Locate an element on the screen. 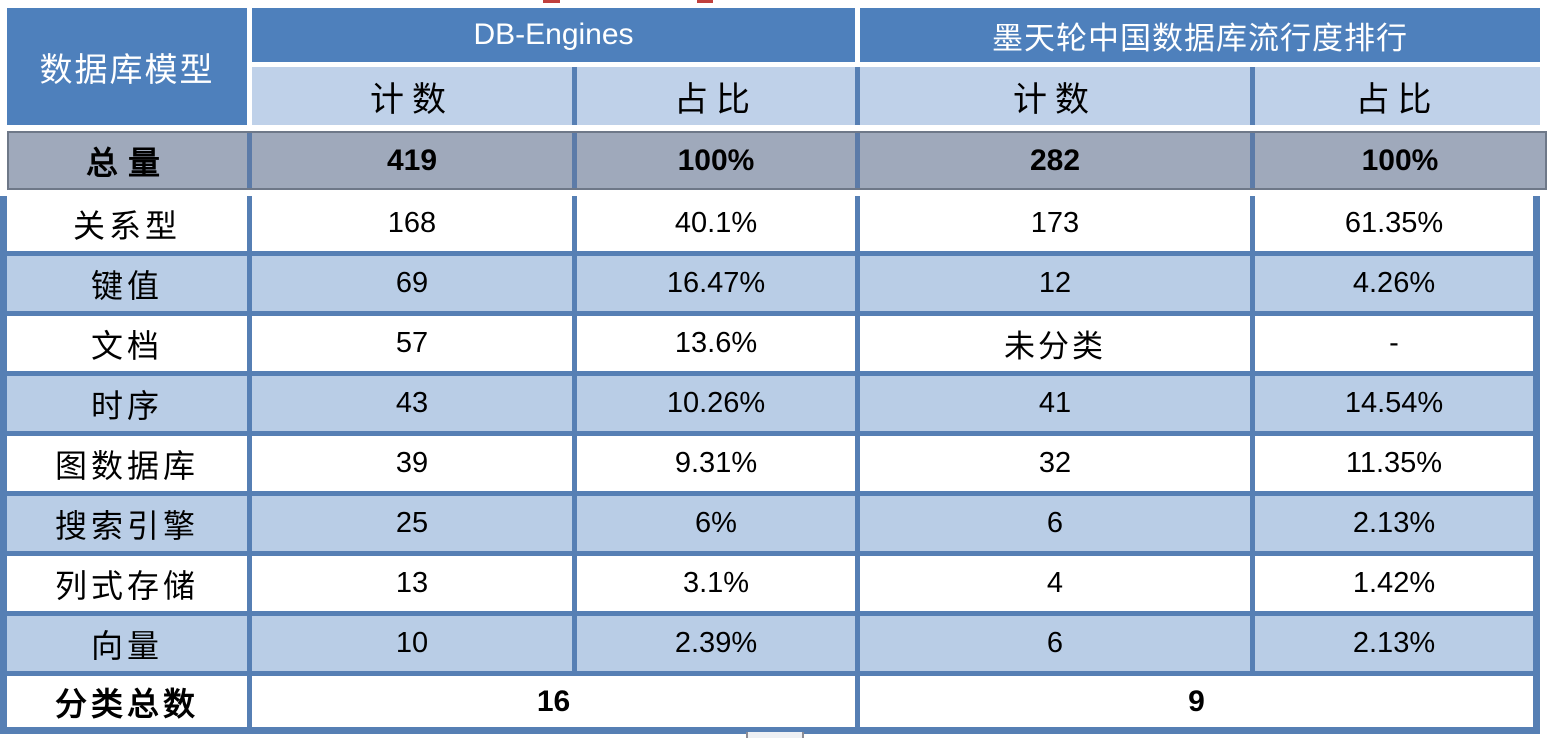  cell-value: 13 is located at coordinates (412, 583).